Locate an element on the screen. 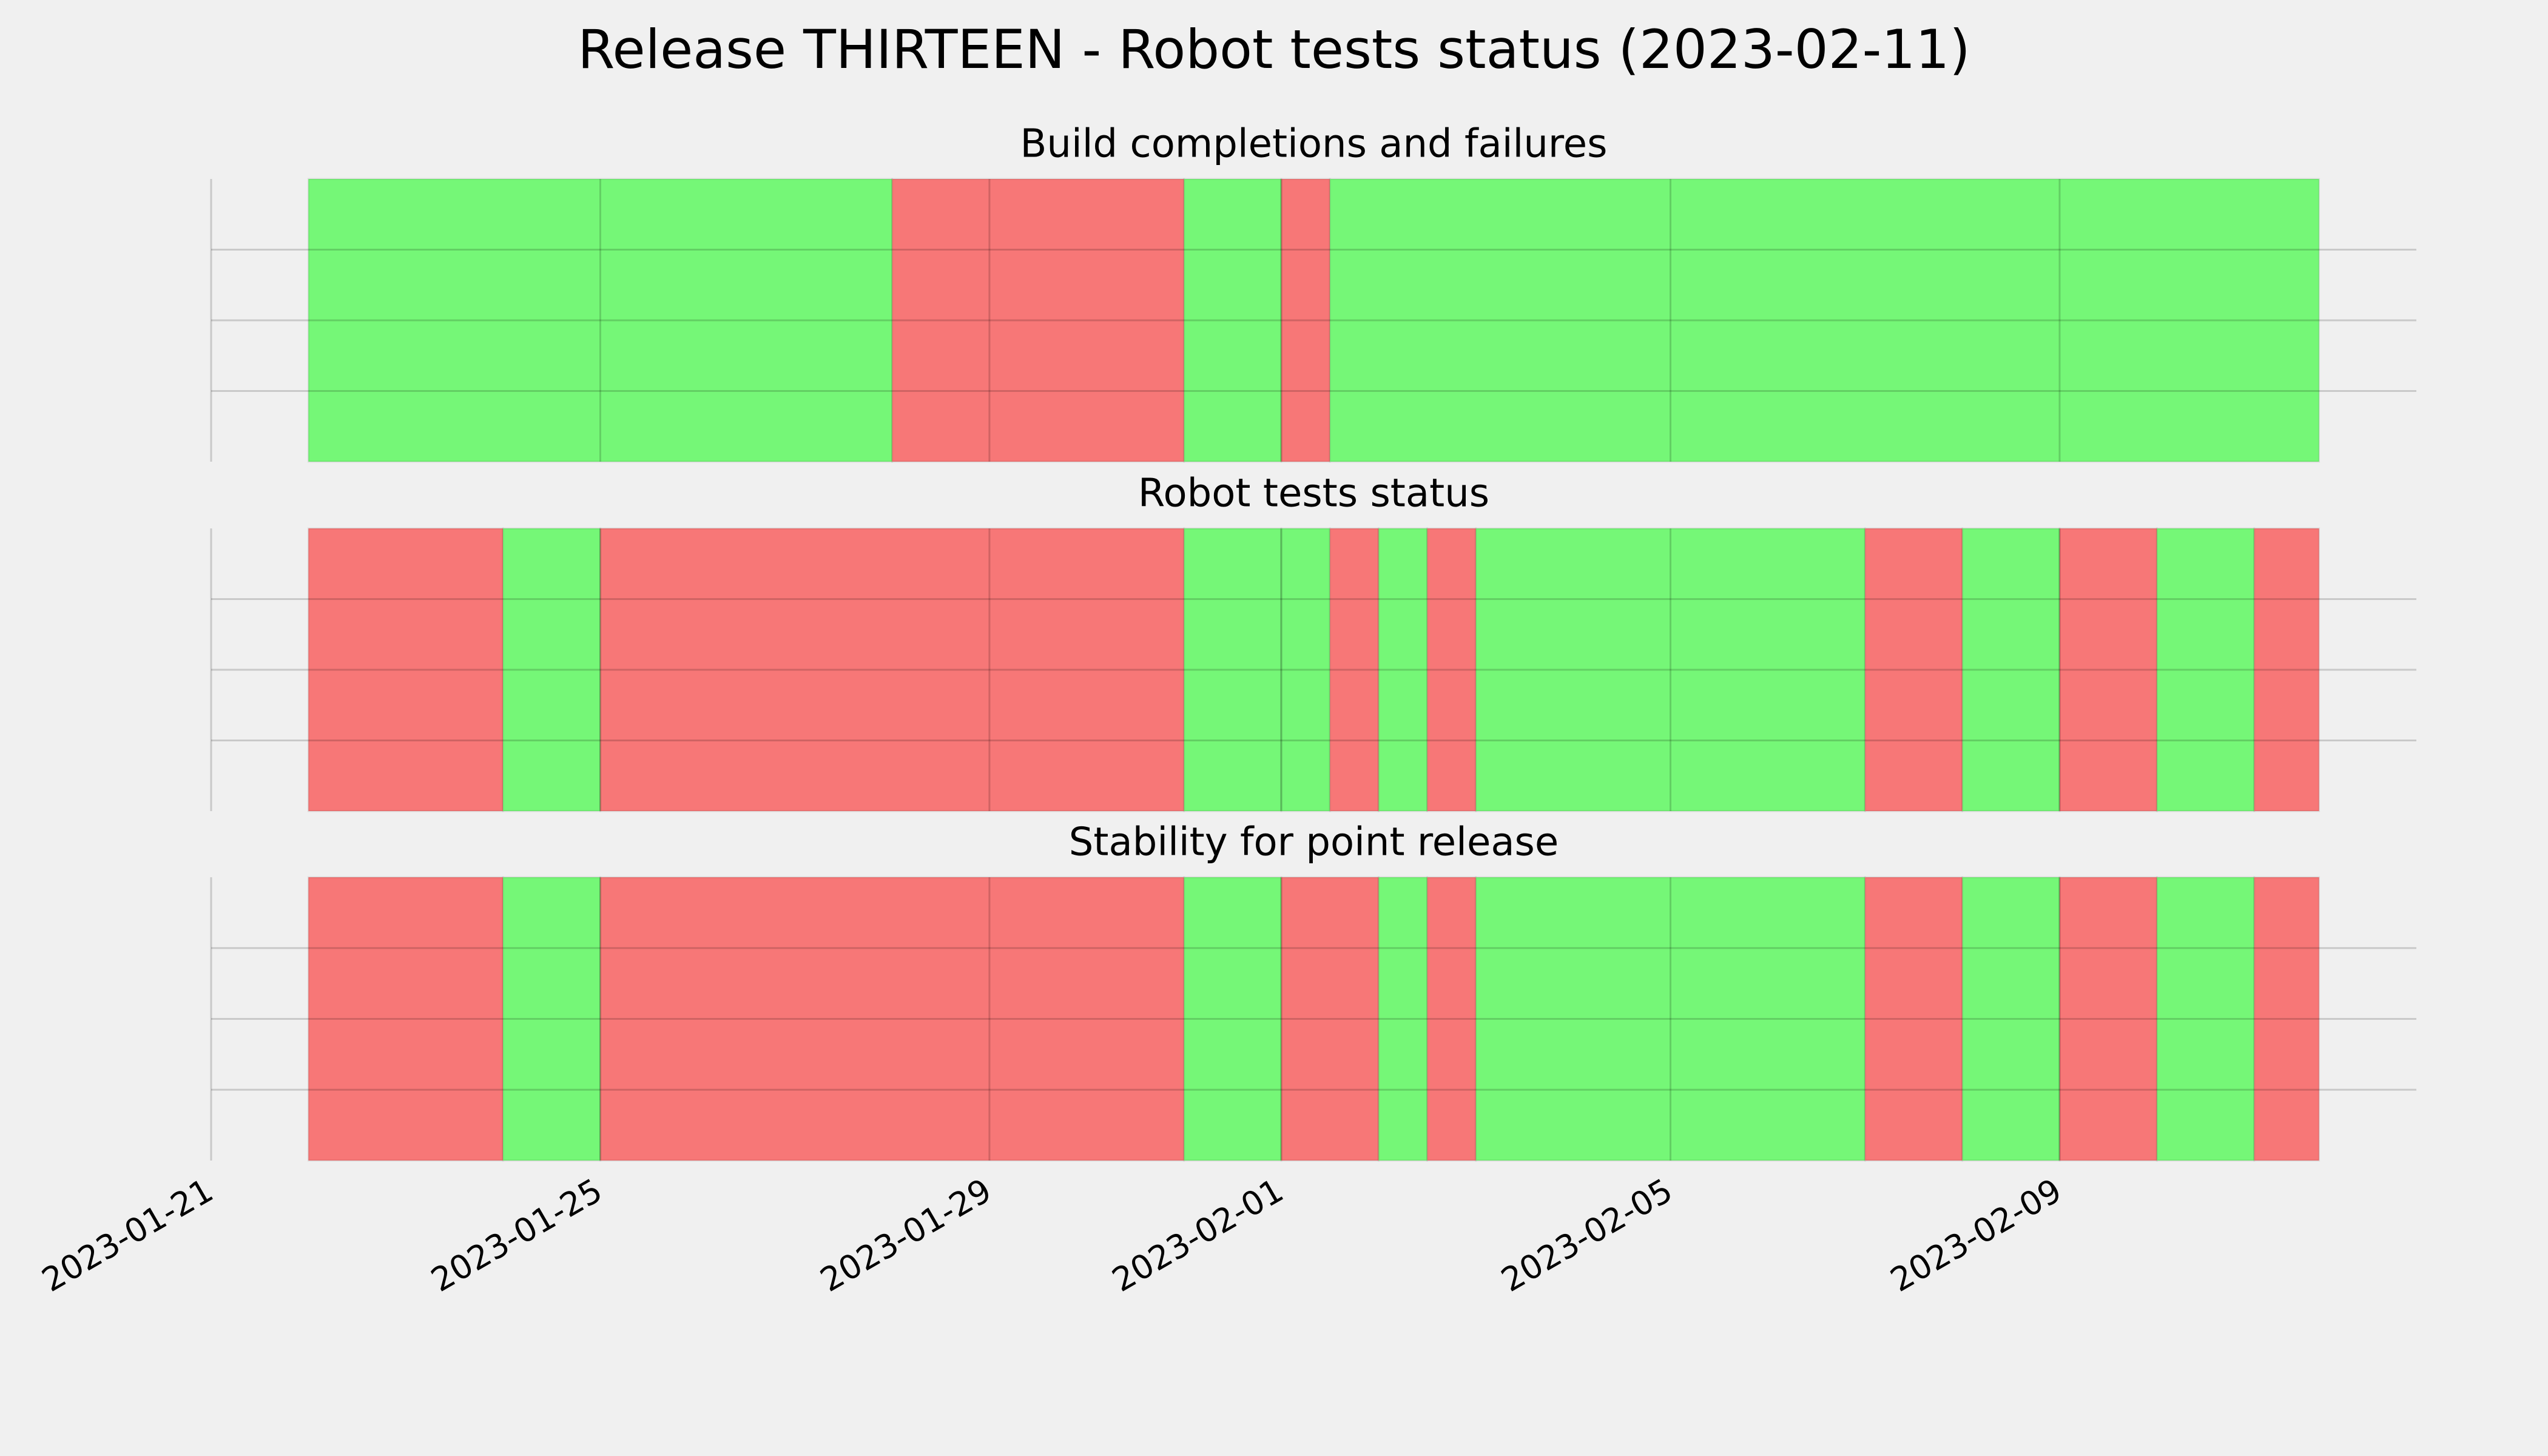  panel-title: Build completions and failures is located at coordinates (1314, 144).